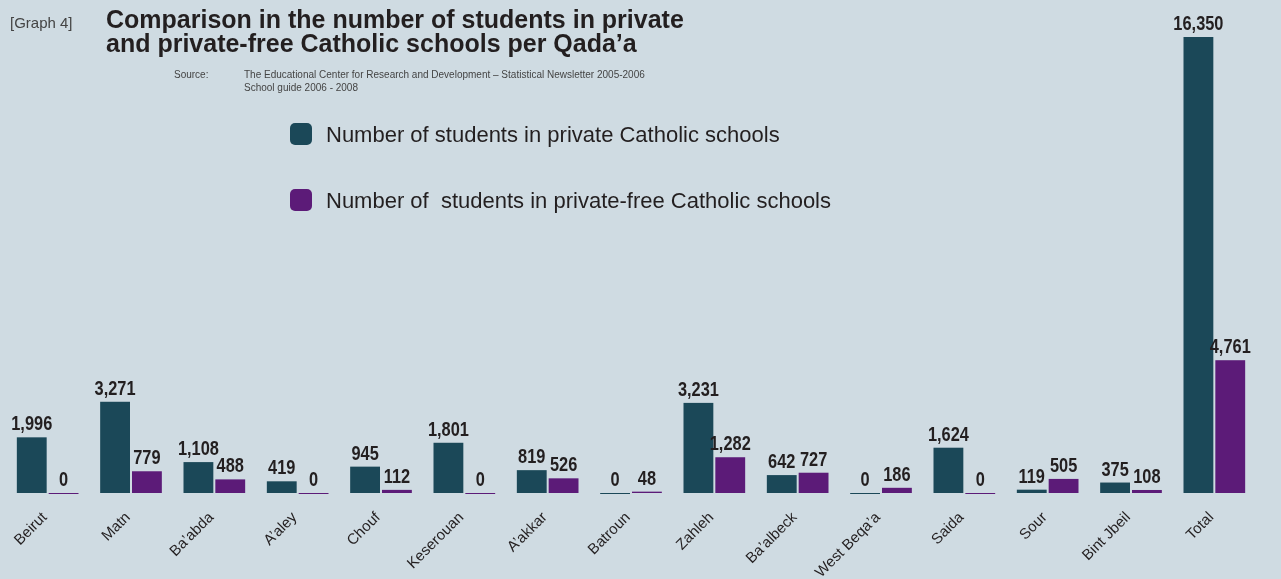 Image resolution: width=1281 pixels, height=579 pixels. I want to click on data-label: 48, so click(647, 477).